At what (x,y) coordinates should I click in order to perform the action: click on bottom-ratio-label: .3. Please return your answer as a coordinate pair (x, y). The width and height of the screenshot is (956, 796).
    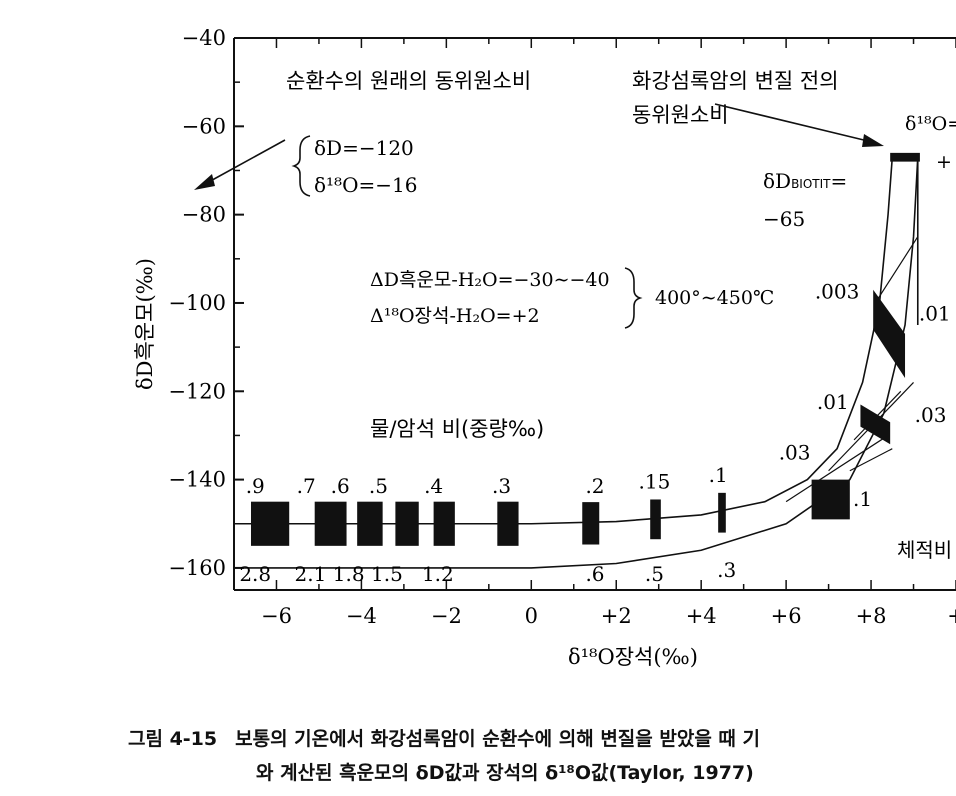
    Looking at the image, I should click on (726, 570).